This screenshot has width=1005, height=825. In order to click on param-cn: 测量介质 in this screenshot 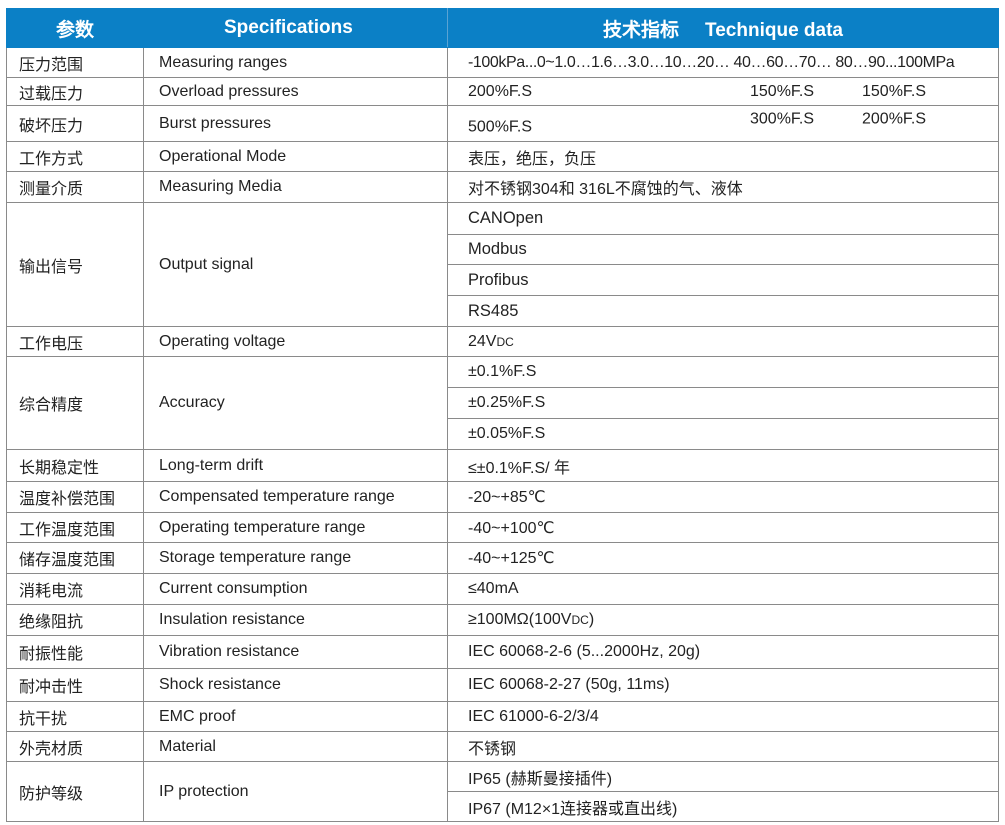, I will do `click(75, 187)`.